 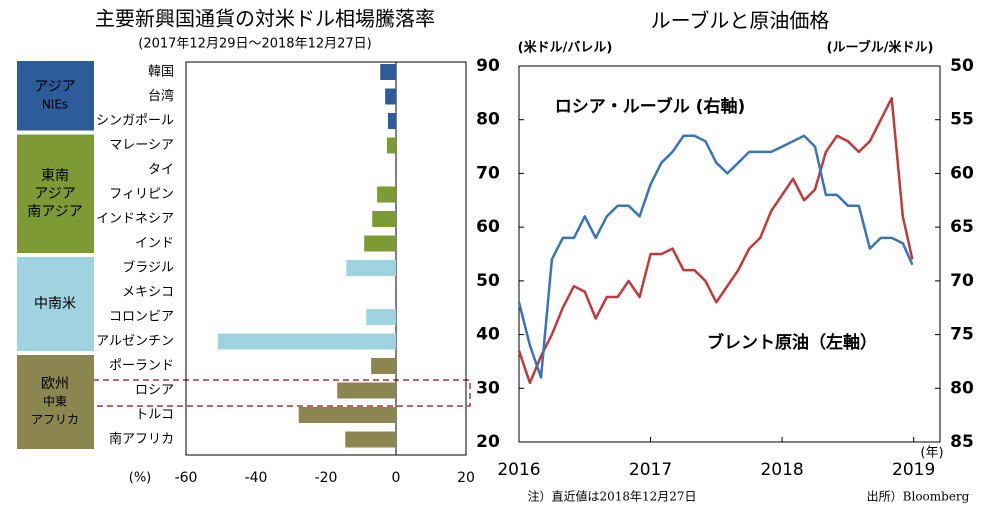 I want to click on x-tick-label: -60, so click(x=186, y=478).